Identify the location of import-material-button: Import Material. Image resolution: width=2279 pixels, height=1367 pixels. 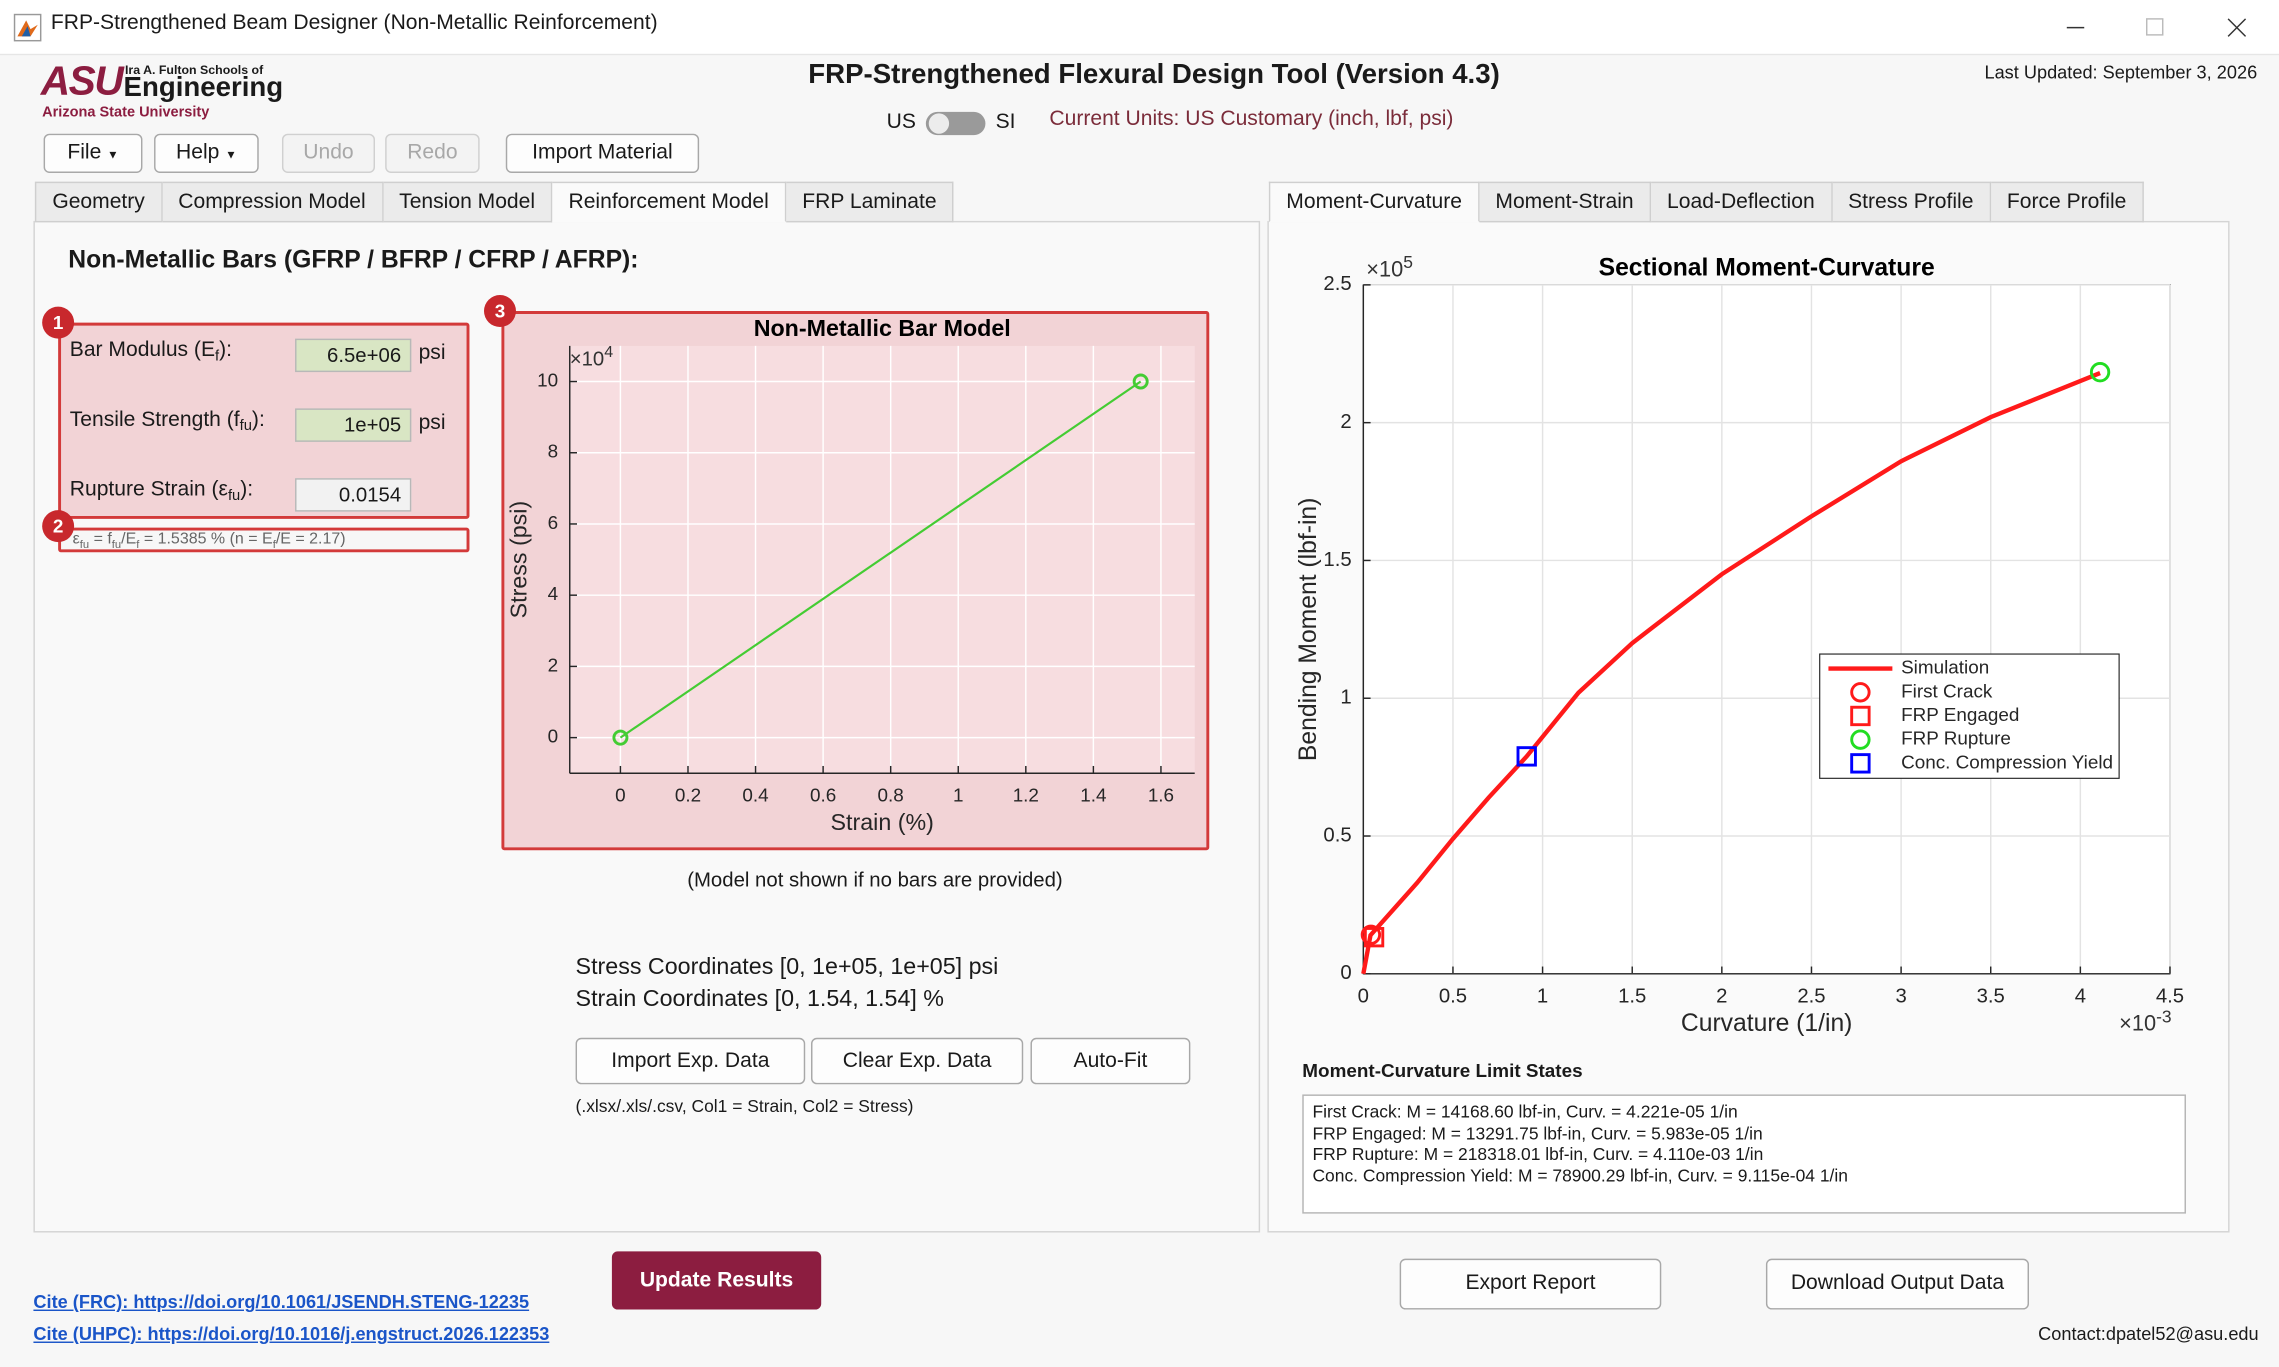
(602, 153).